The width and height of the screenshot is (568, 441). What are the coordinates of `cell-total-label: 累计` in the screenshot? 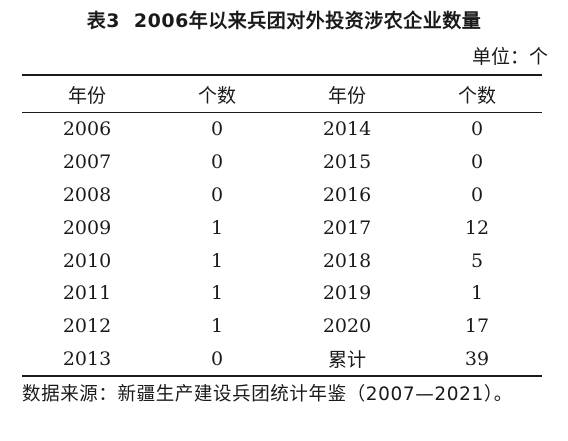 It's located at (346, 360).